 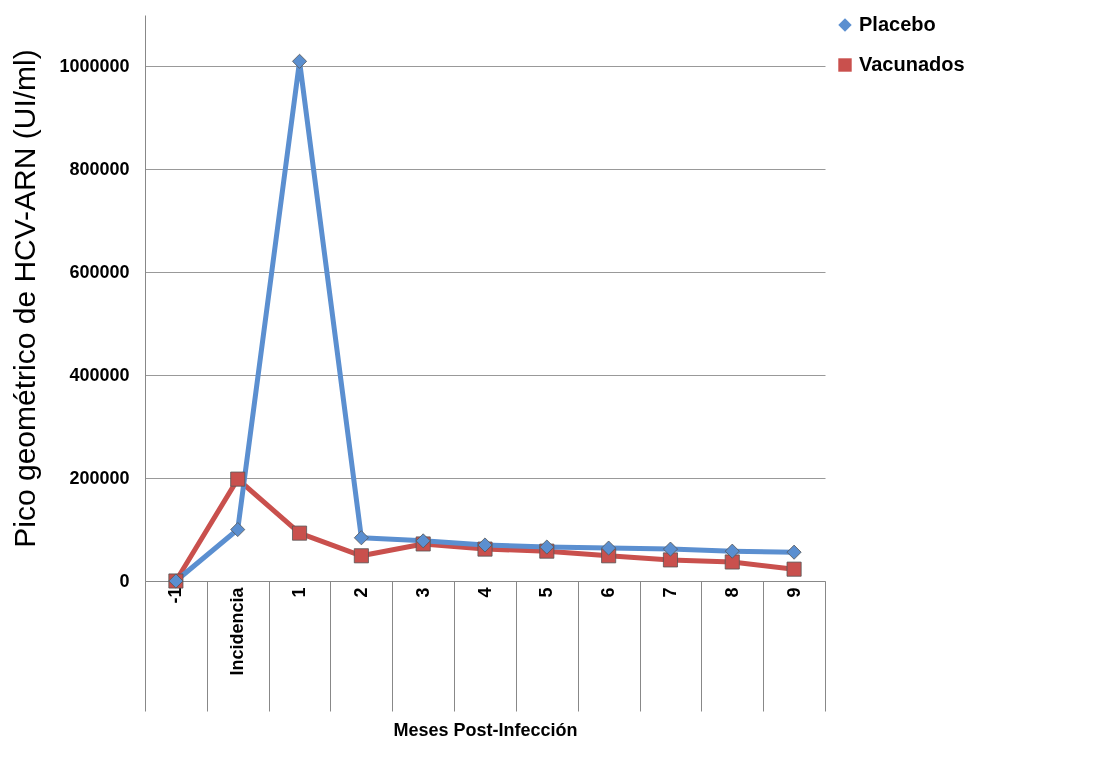 What do you see at coordinates (25, 298) in the screenshot?
I see `y-axis-title: Pico geométrico de HCV-ARN (UI/ml)` at bounding box center [25, 298].